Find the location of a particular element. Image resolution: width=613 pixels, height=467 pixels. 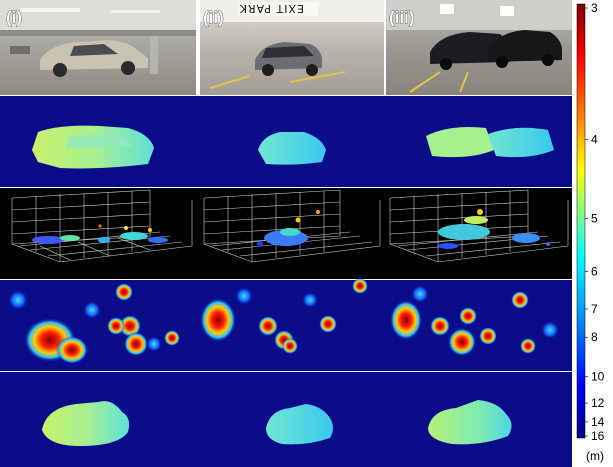

colorbar-tick-label: 7 is located at coordinates (594, 309).